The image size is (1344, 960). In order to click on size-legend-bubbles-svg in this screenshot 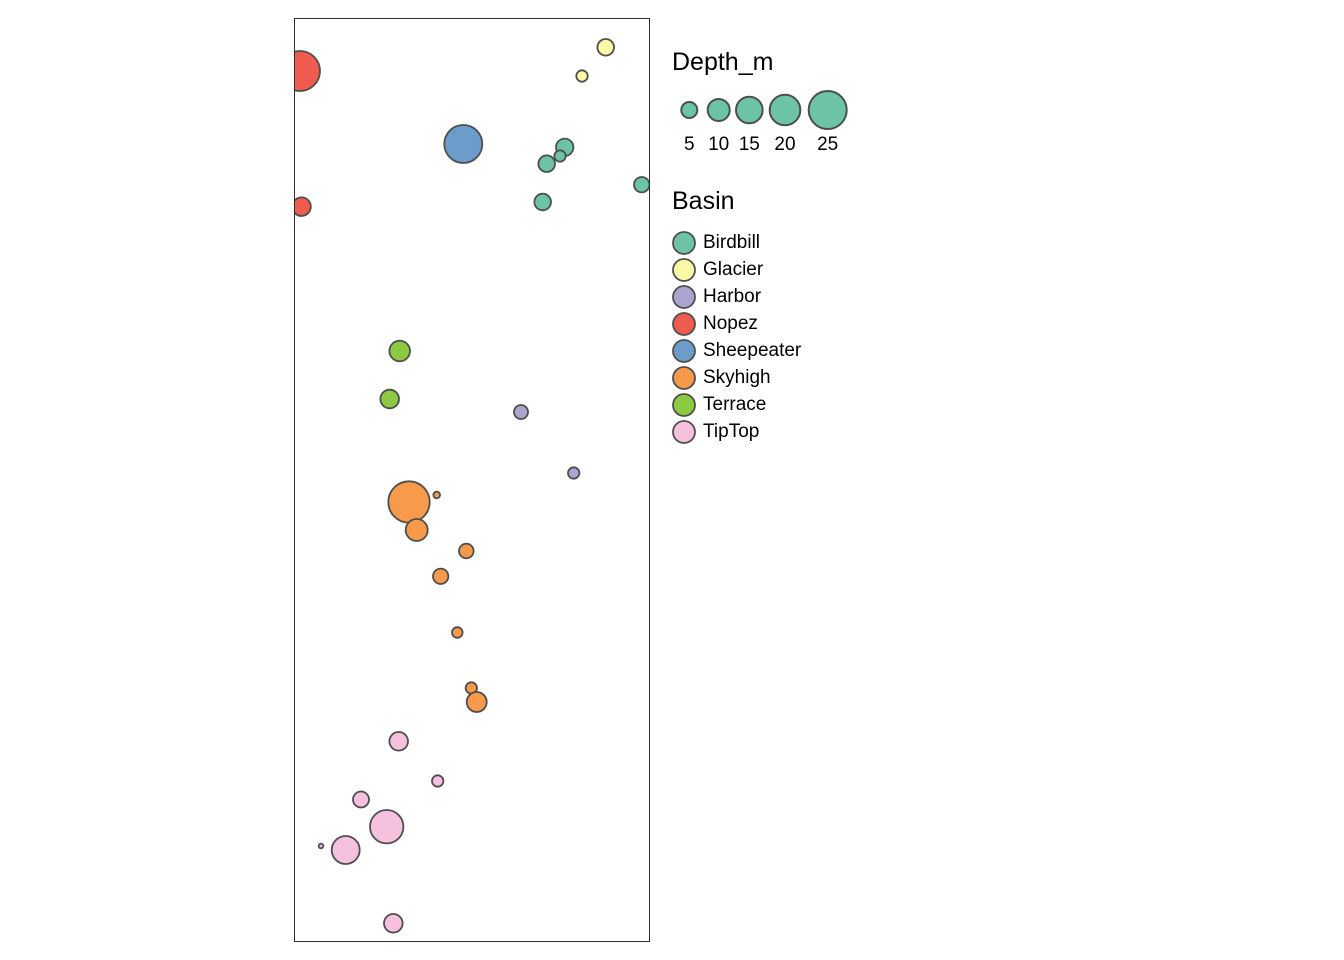, I will do `click(764, 110)`.